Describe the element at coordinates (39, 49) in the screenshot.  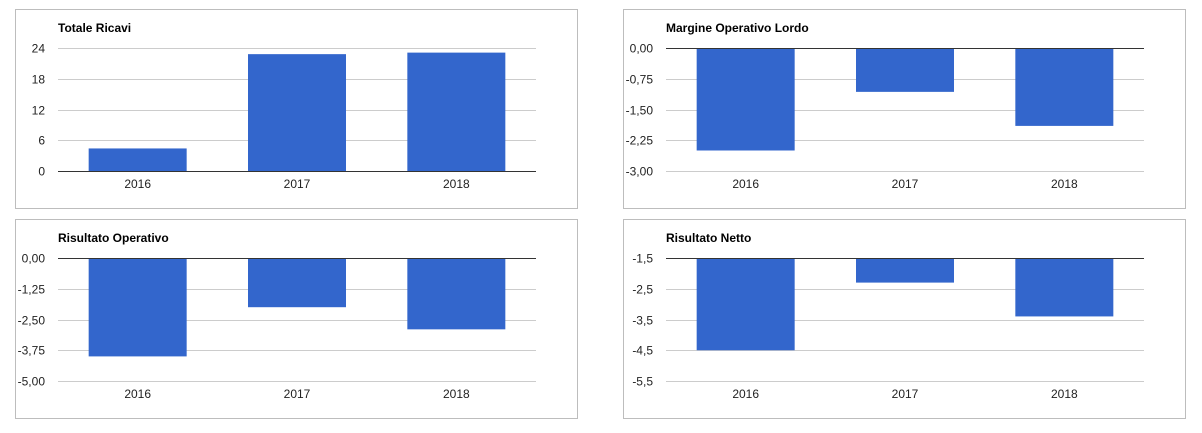
I see `y-tick-label: 24` at that location.